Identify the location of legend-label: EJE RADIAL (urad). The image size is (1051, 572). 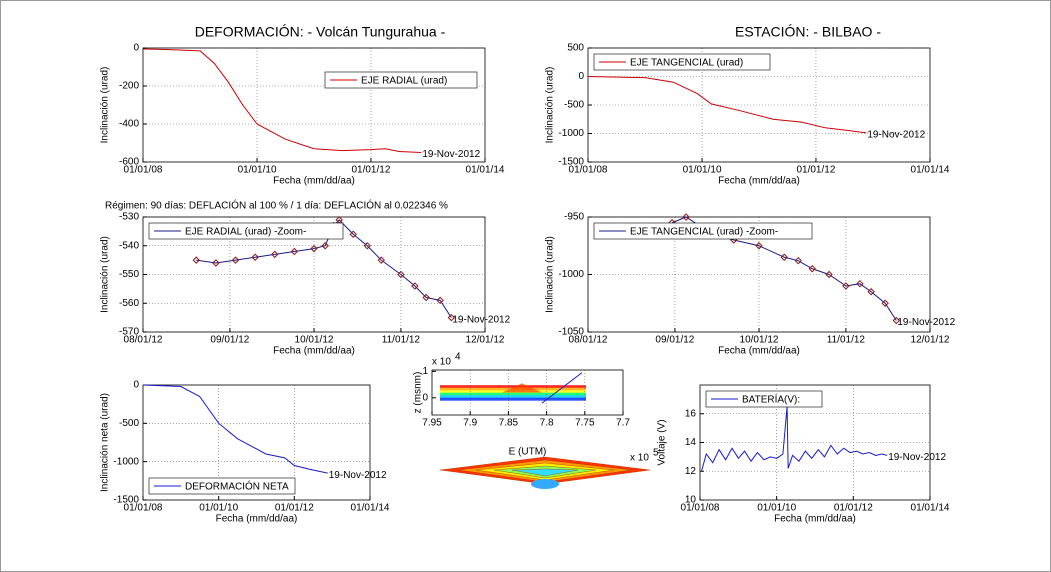
(404, 81).